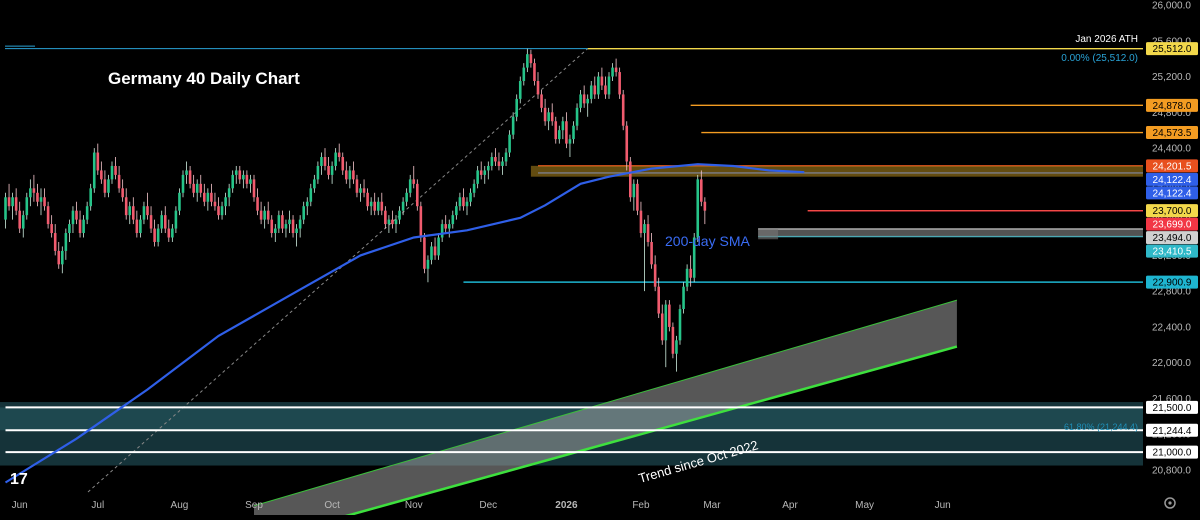 This screenshot has width=1200, height=520. I want to click on gear-icon, so click(1170, 503).